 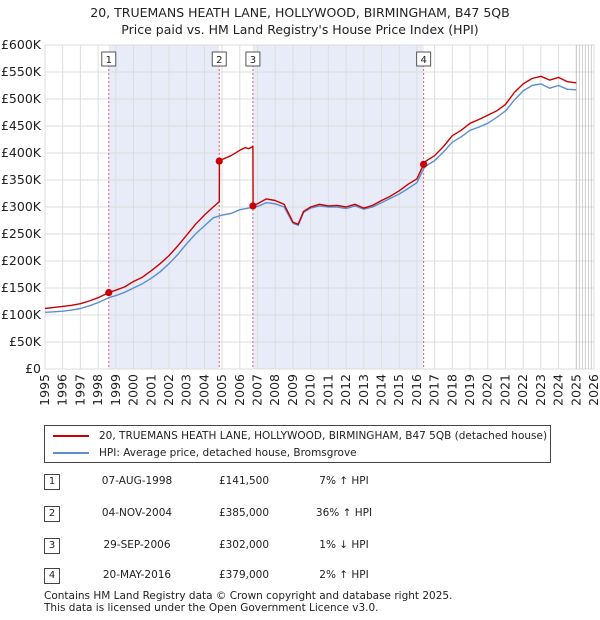 I want to click on sale-marker-label-3: 3, so click(x=253, y=60).